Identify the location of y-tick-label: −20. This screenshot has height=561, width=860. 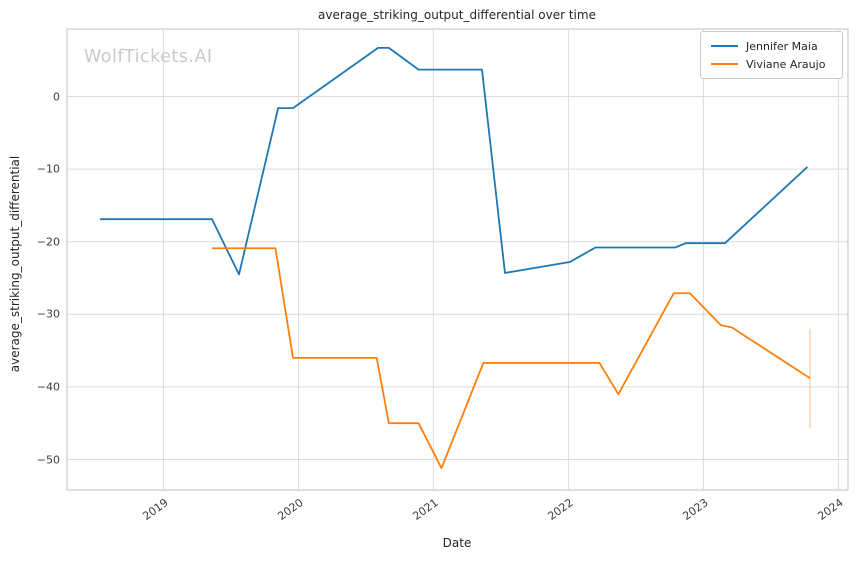
(48, 242).